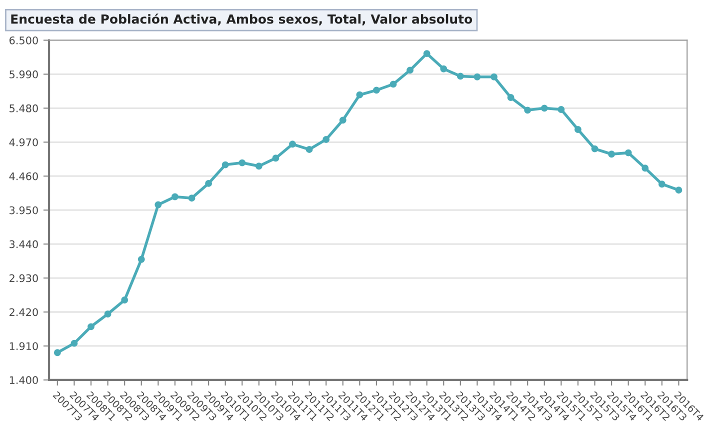  Describe the element at coordinates (24, 278) in the screenshot. I see `y-tick-label: 2.930` at that location.